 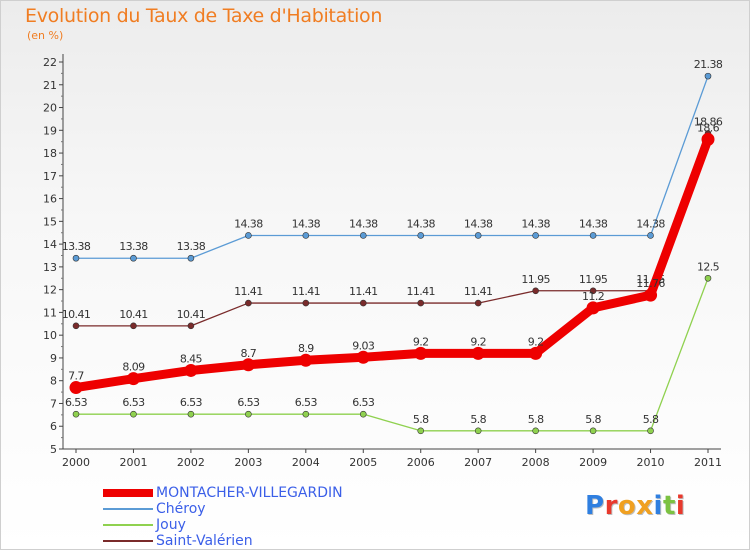 I want to click on data-label: 18.86, so click(x=708, y=121).